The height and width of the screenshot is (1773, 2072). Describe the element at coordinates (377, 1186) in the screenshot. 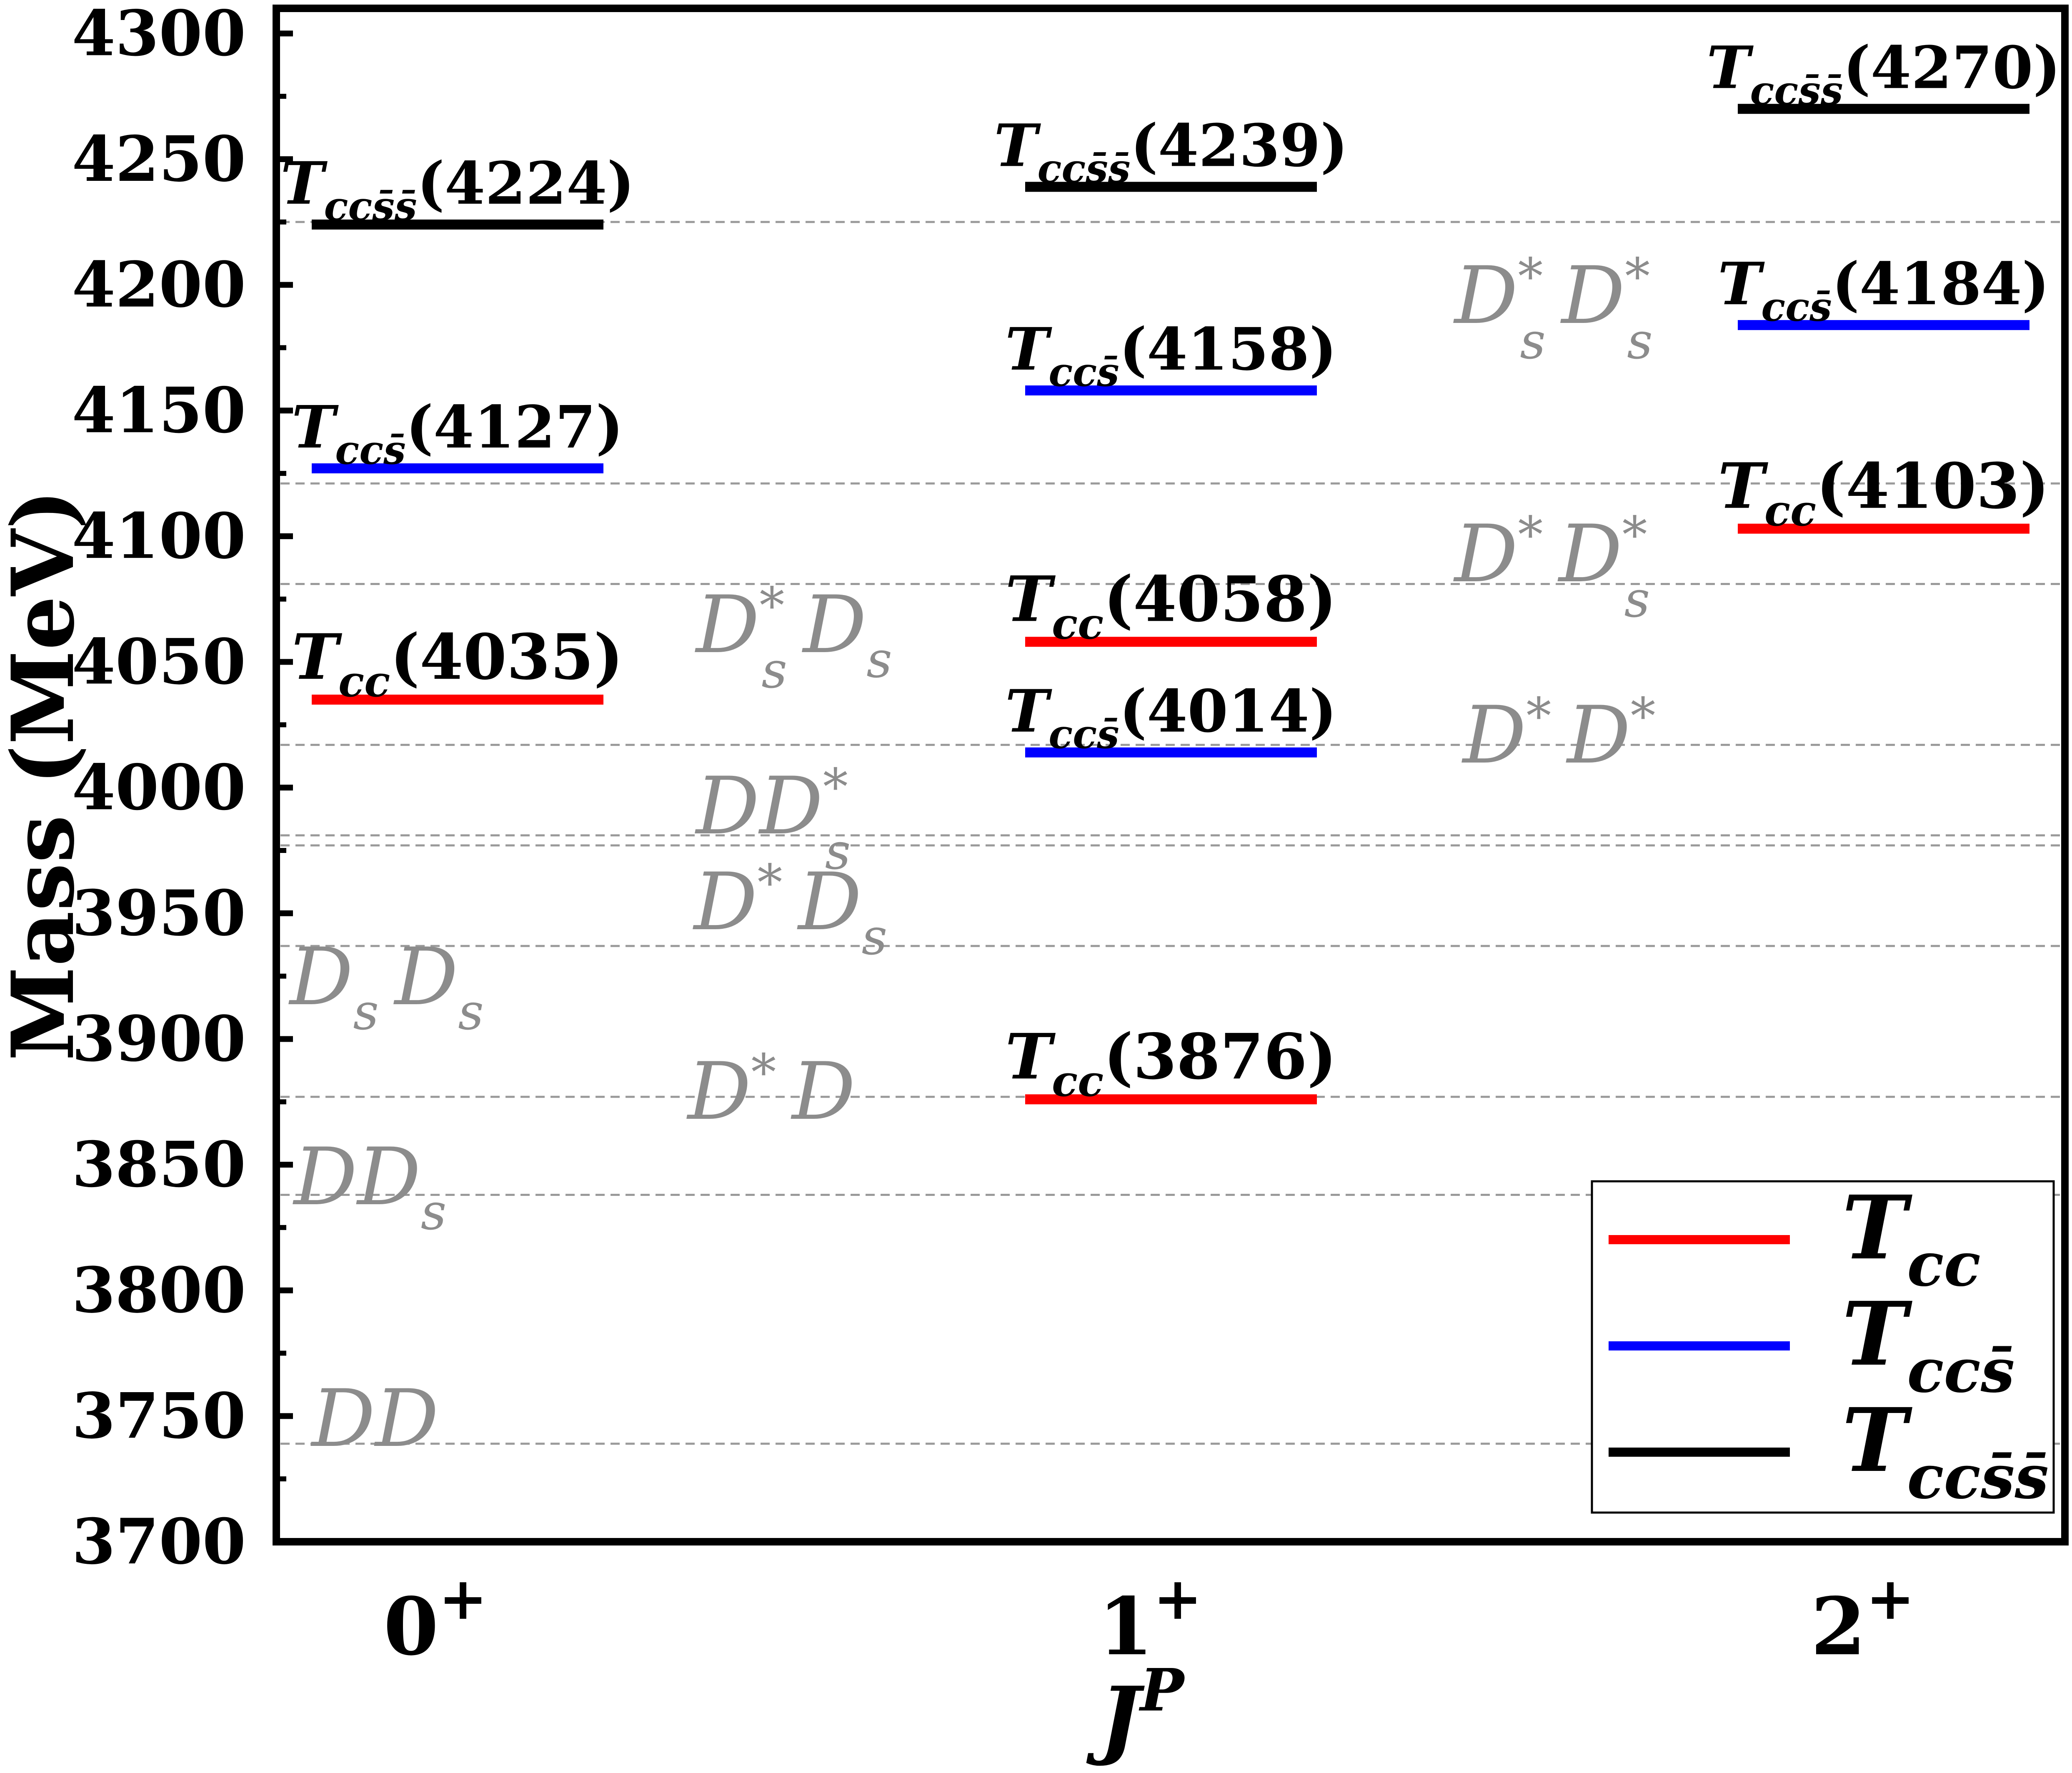

I see `threshold-label-1: DDs` at that location.